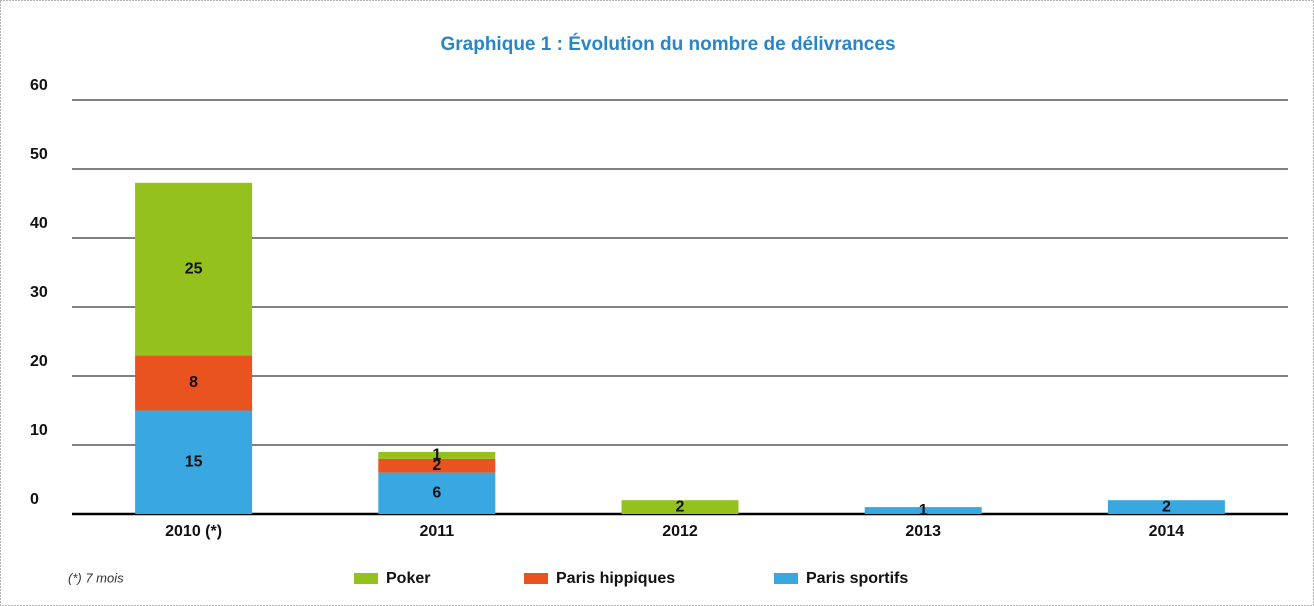 The height and width of the screenshot is (606, 1314). What do you see at coordinates (680, 531) in the screenshot?
I see `x-tick-label: 2012` at bounding box center [680, 531].